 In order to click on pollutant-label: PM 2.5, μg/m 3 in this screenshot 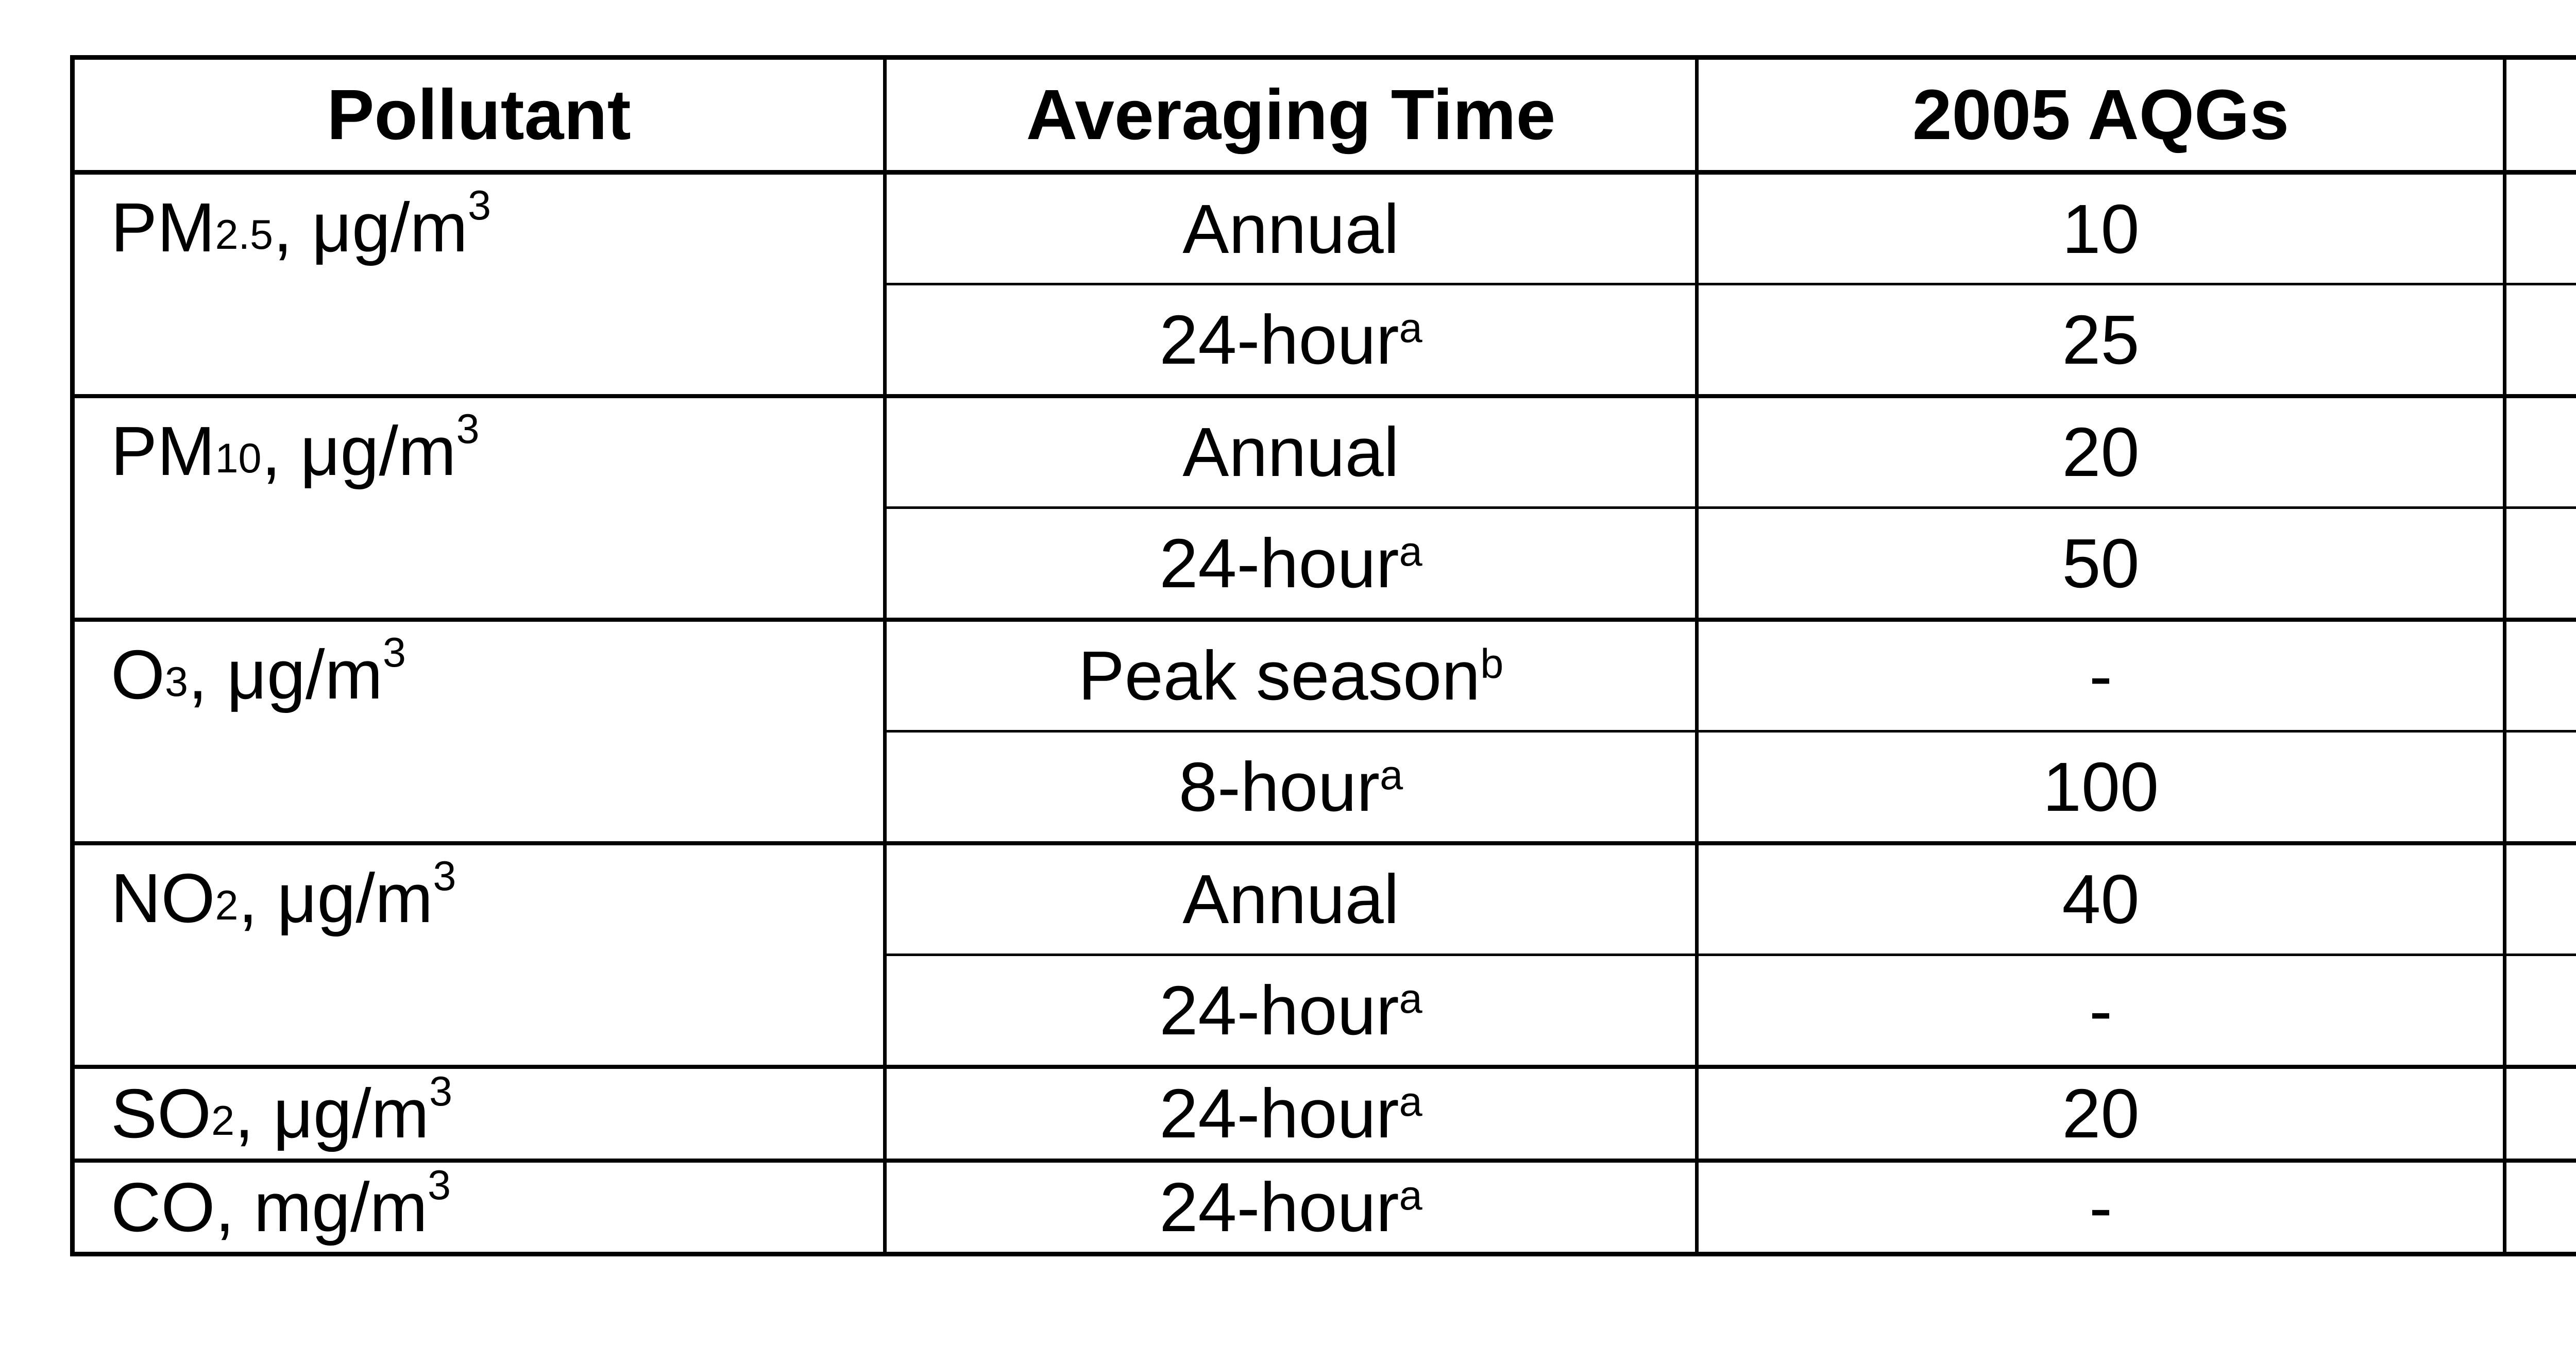, I will do `click(301, 224)`.